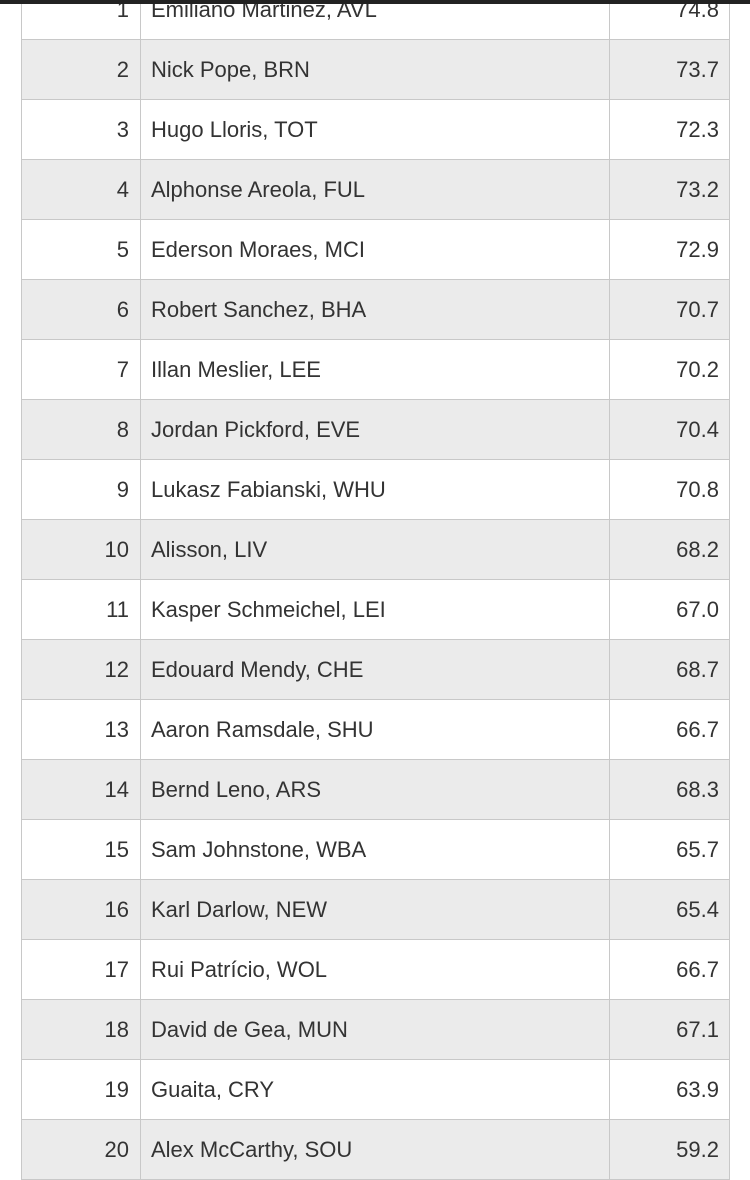  What do you see at coordinates (81, 1149) in the screenshot?
I see `rank-cell: 20` at bounding box center [81, 1149].